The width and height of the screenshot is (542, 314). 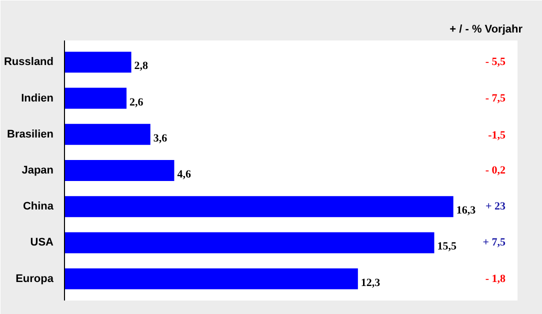 What do you see at coordinates (184, 174) in the screenshot?
I see `data-label: 4,6` at bounding box center [184, 174].